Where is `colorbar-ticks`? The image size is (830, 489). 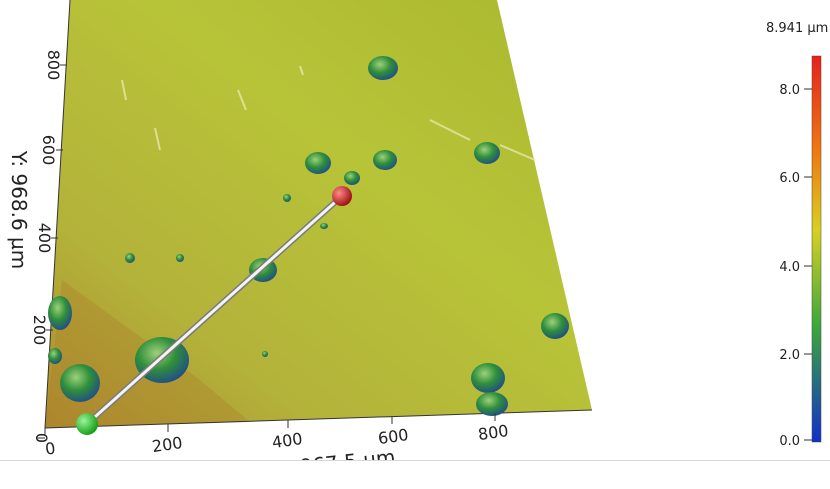
colorbar-ticks is located at coordinates (808, 264).